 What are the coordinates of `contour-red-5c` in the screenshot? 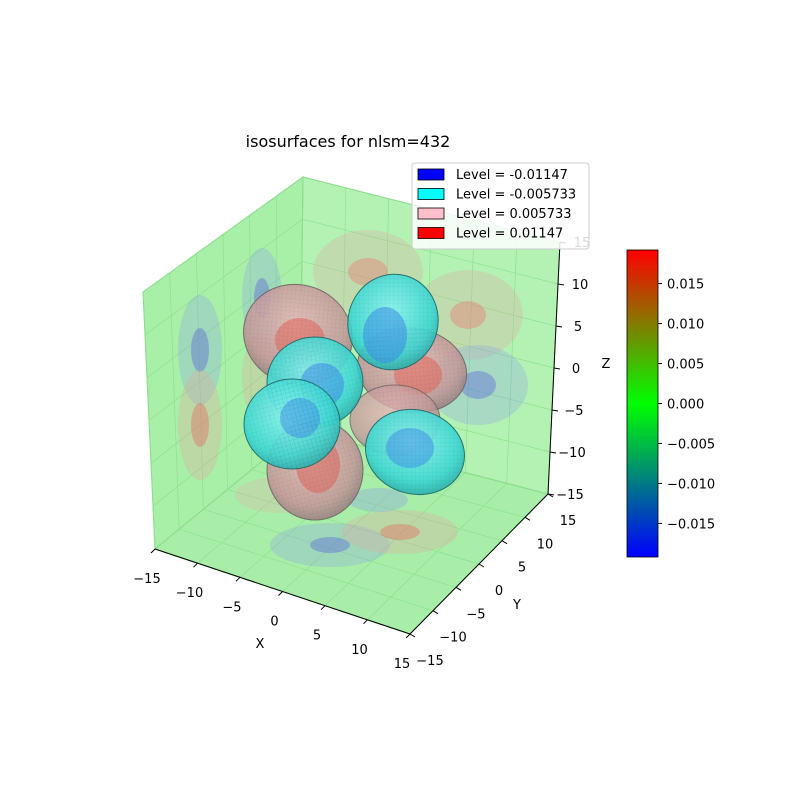 It's located at (400, 532).